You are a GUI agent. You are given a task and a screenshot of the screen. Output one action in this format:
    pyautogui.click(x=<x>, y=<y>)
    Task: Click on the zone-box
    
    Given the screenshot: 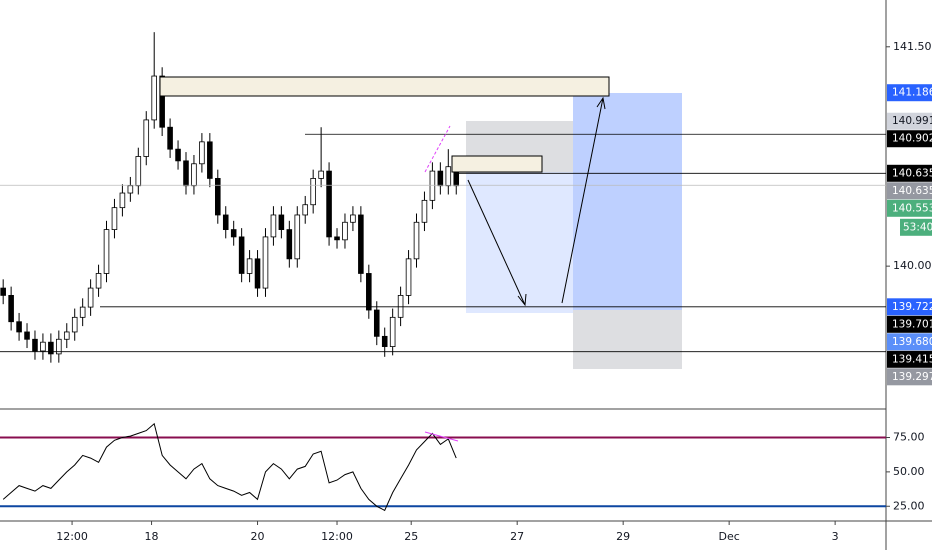 What is the action you would take?
    pyautogui.click(x=497, y=164)
    